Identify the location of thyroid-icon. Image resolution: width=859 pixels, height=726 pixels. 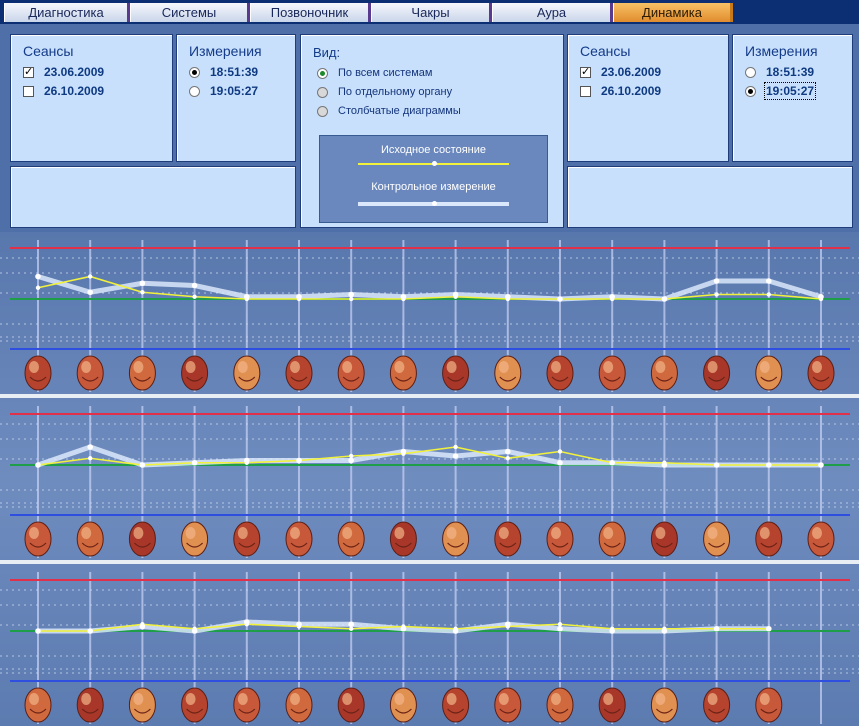
(664, 539).